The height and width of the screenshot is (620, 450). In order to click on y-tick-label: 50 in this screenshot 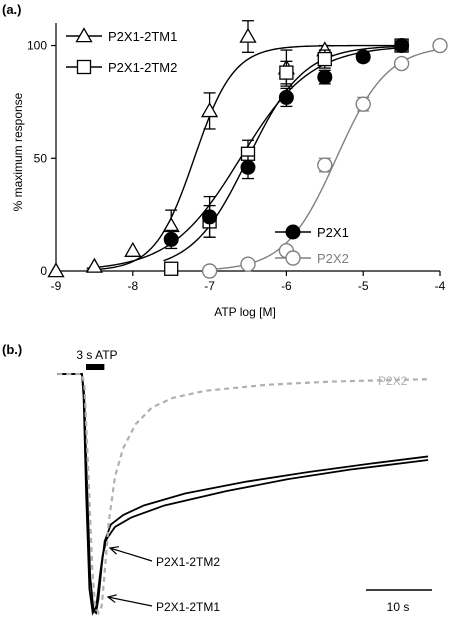, I will do `click(41, 158)`.